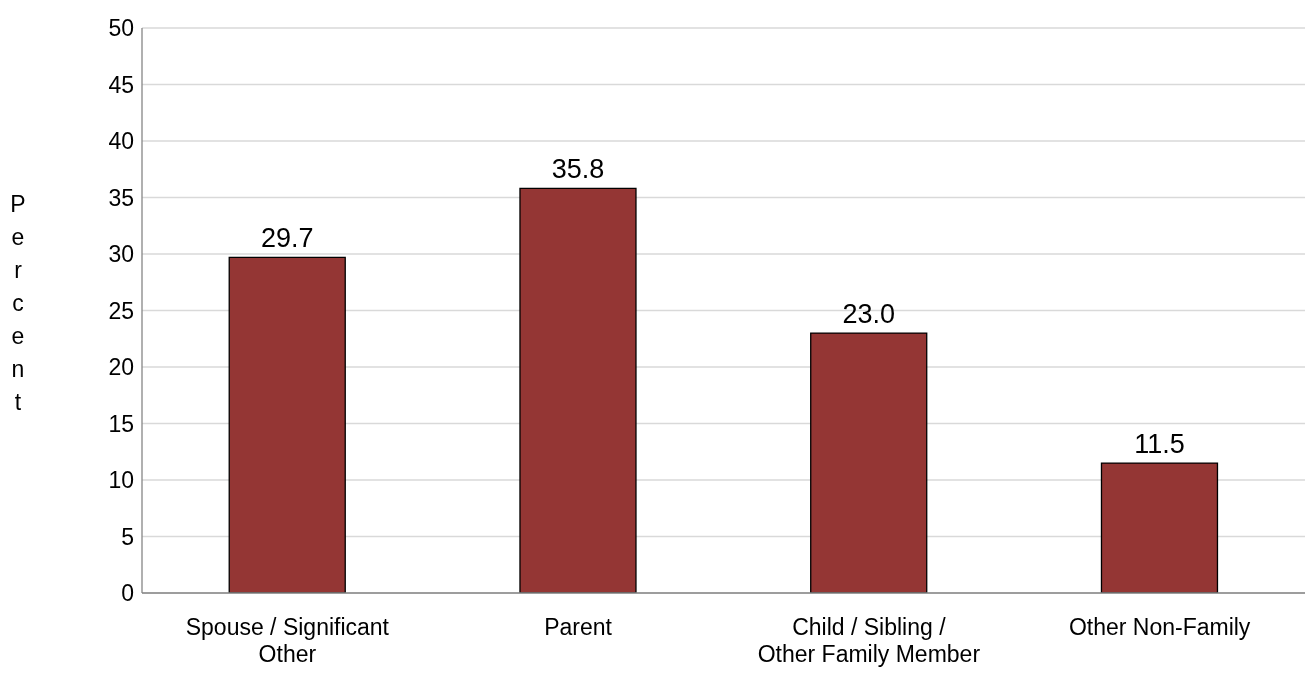 This screenshot has width=1307, height=683. I want to click on y-tick-label: 45, so click(121, 84).